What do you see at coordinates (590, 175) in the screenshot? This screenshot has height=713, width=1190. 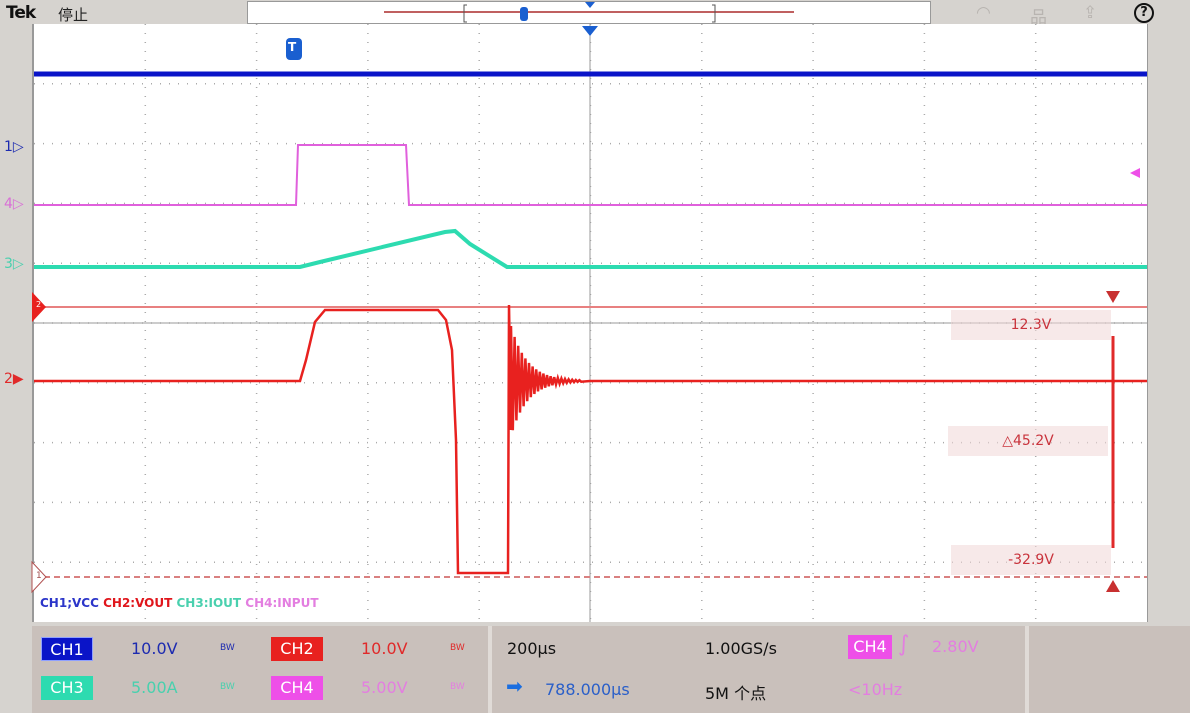 I see `ch4-waveform` at bounding box center [590, 175].